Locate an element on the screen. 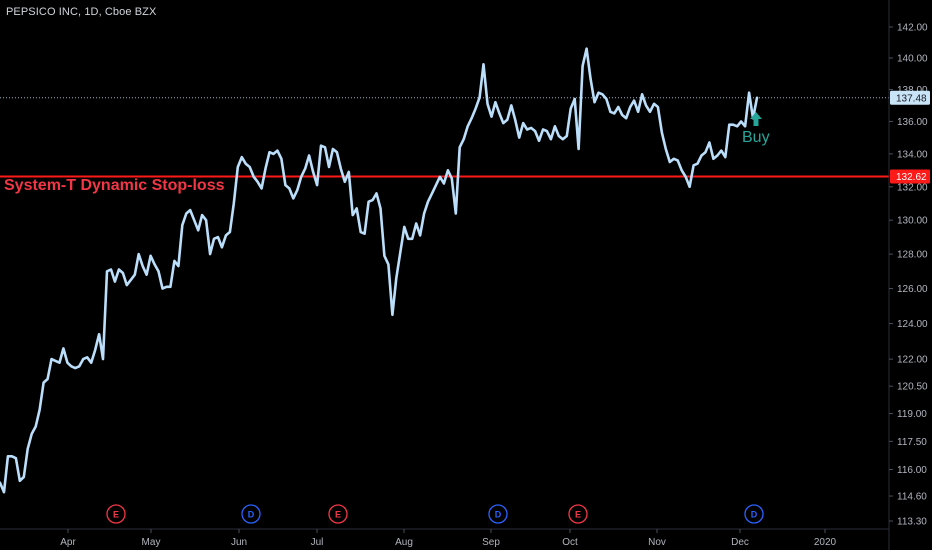 This screenshot has width=932, height=550. y-tick-label: 132.00 is located at coordinates (912, 187).